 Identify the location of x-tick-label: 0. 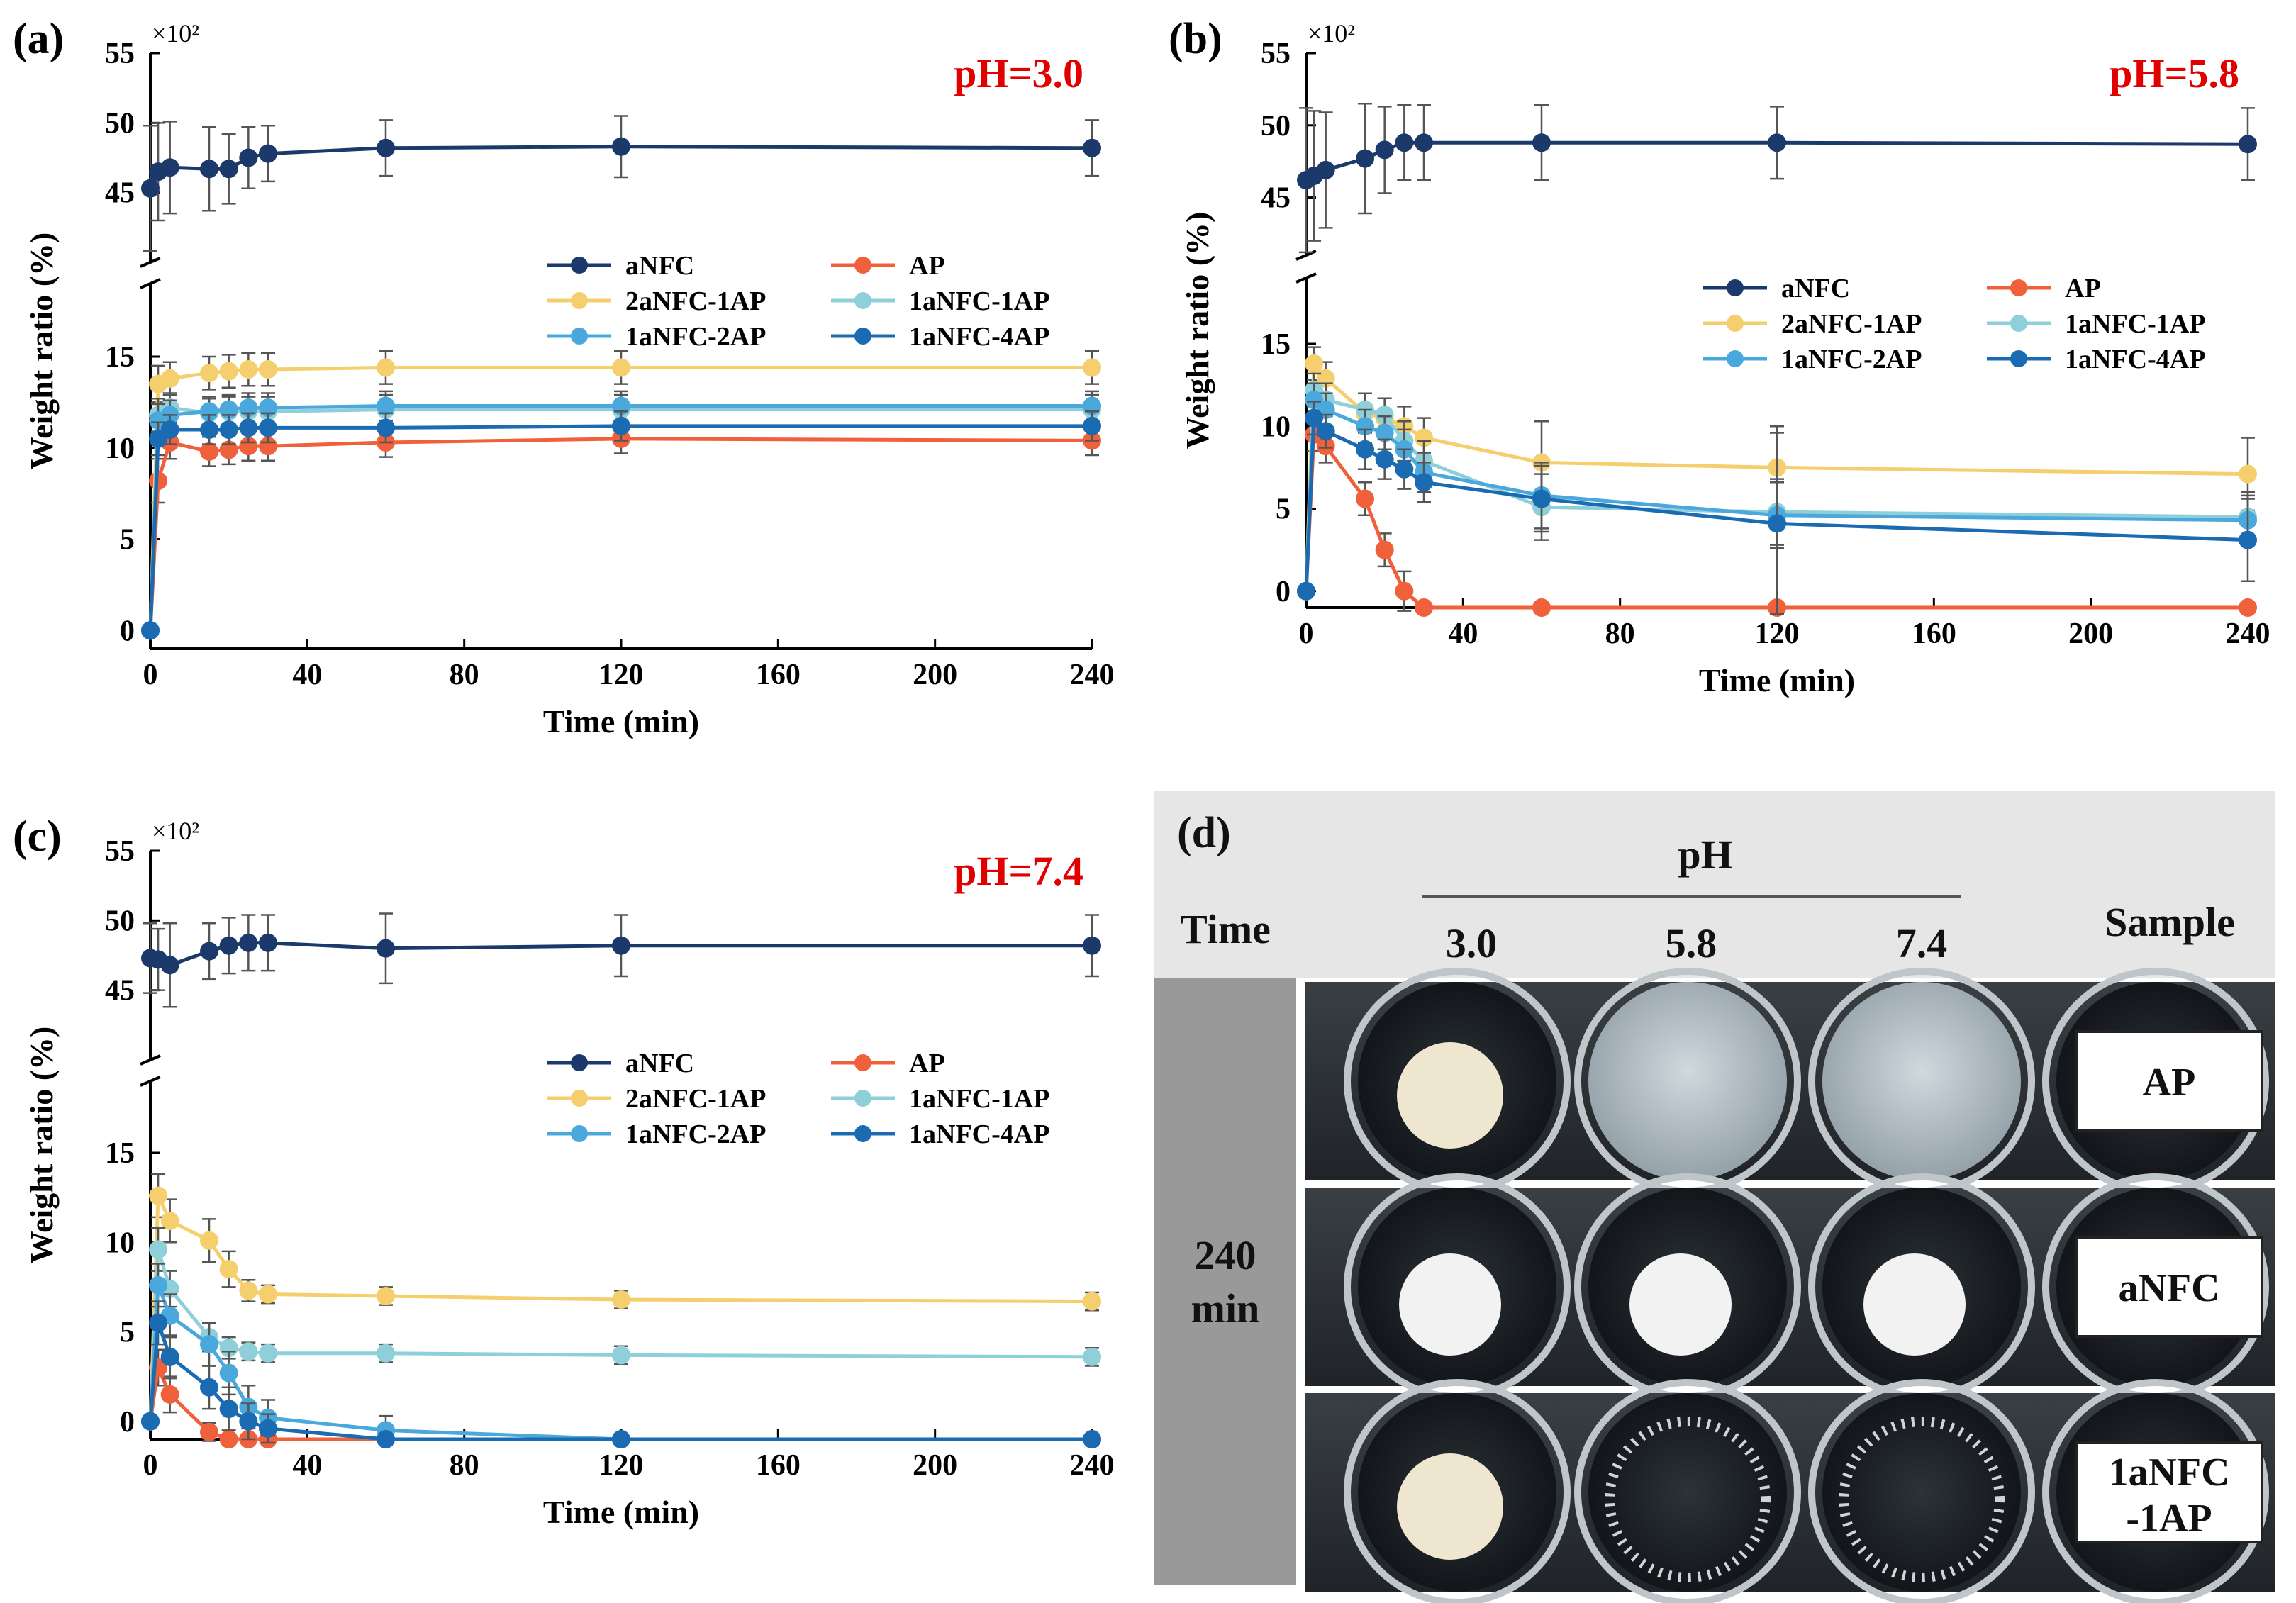
(1306, 634).